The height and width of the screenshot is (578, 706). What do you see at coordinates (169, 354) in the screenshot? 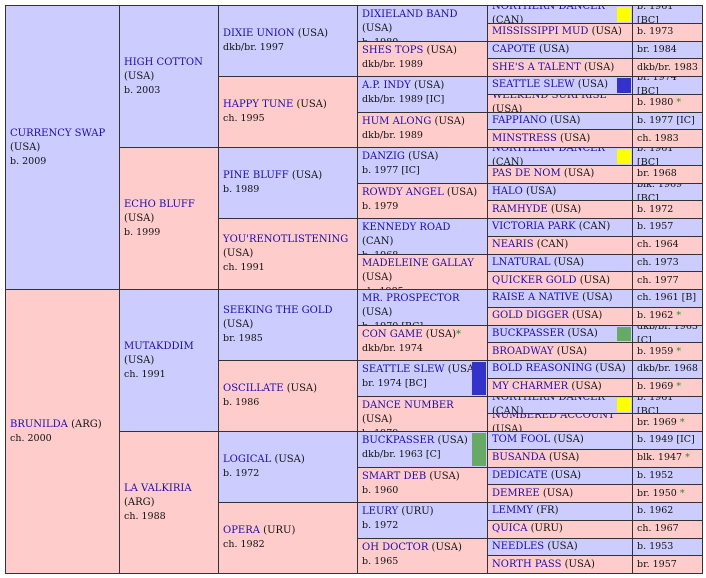
I see `horse-name-line: MUTAKDDIM (USA)` at bounding box center [169, 354].